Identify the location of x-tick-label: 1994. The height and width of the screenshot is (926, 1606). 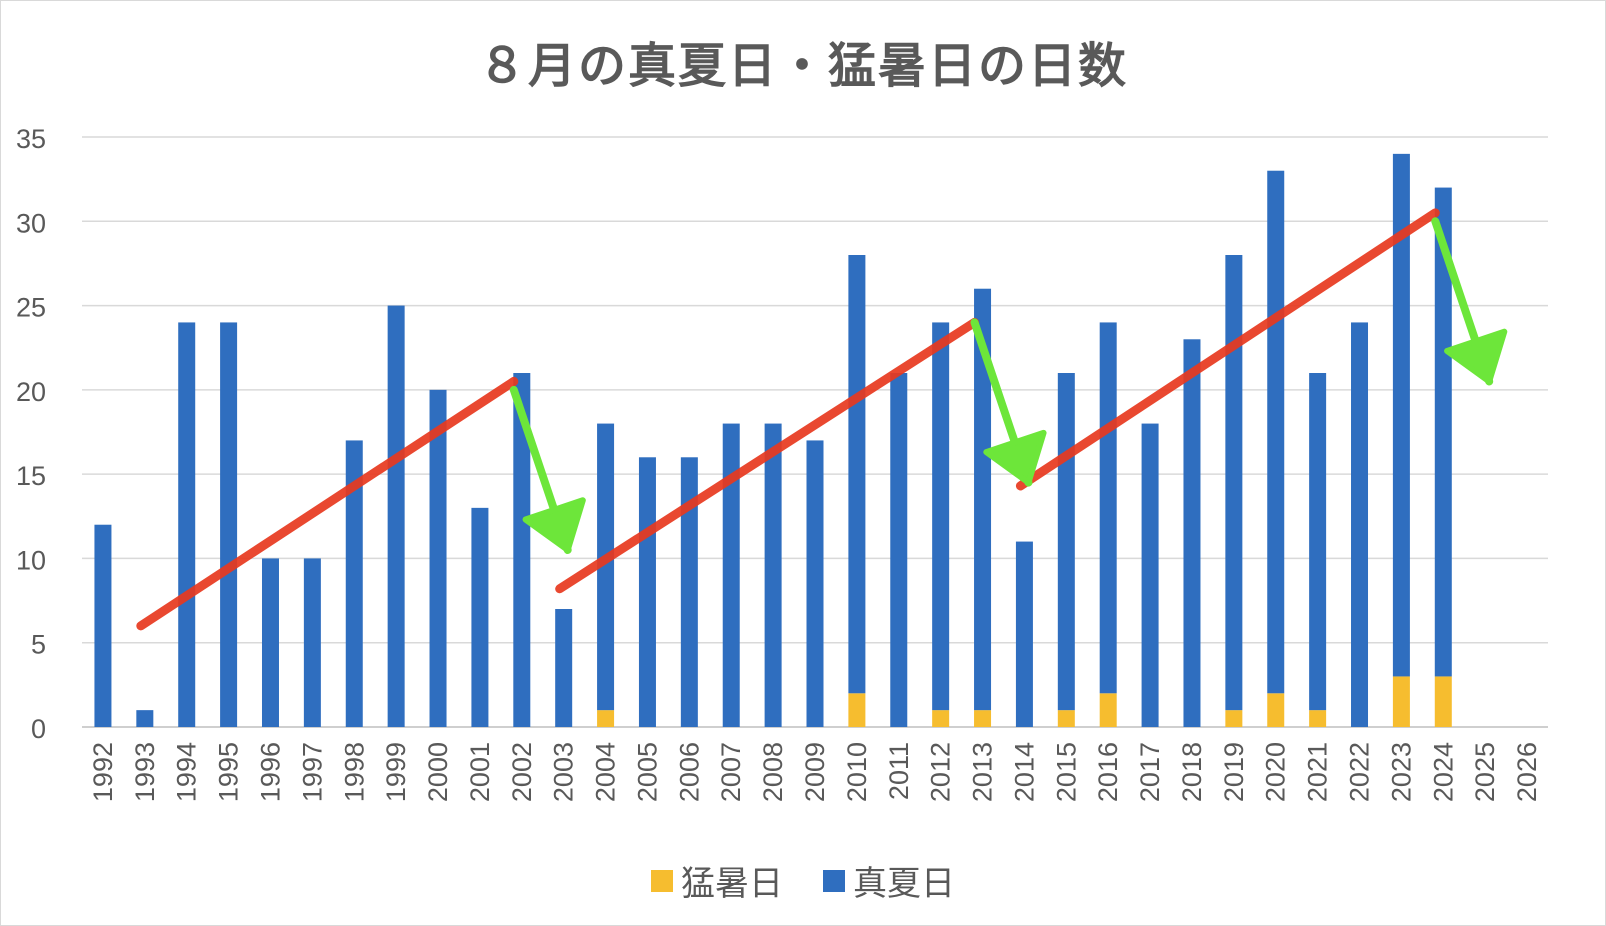
(187, 772).